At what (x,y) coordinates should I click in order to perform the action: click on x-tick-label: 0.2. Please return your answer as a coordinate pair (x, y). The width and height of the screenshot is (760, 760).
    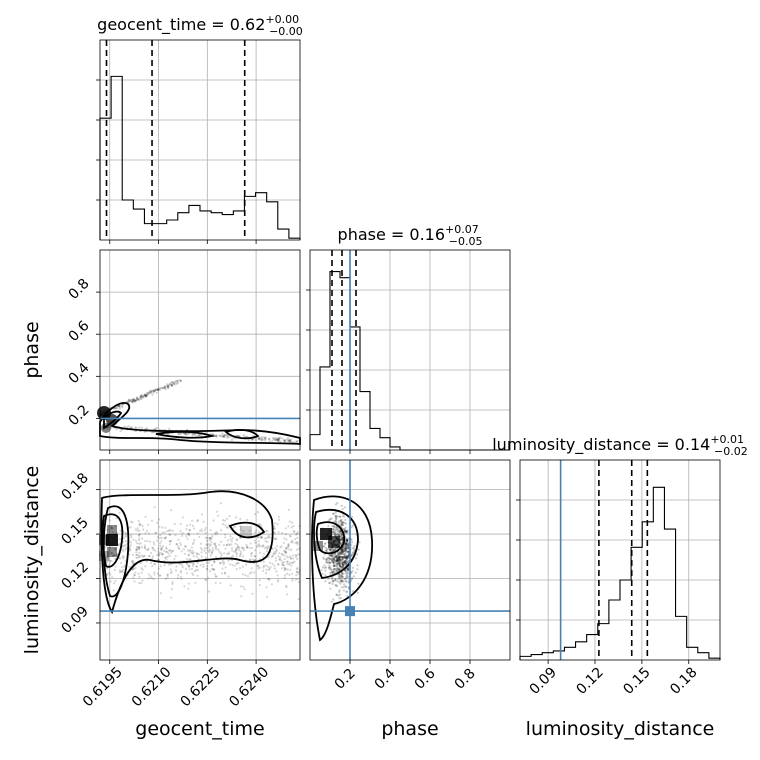
    Looking at the image, I should click on (345, 679).